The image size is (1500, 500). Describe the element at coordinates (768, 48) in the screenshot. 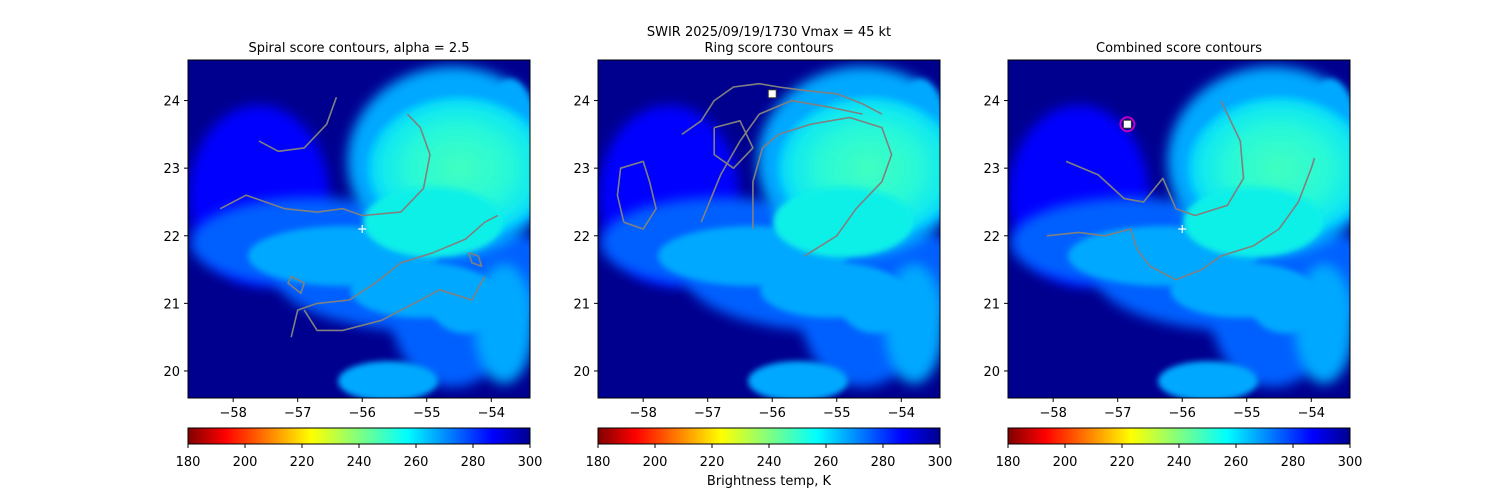

I see `panel-title: Ring score contours` at that location.